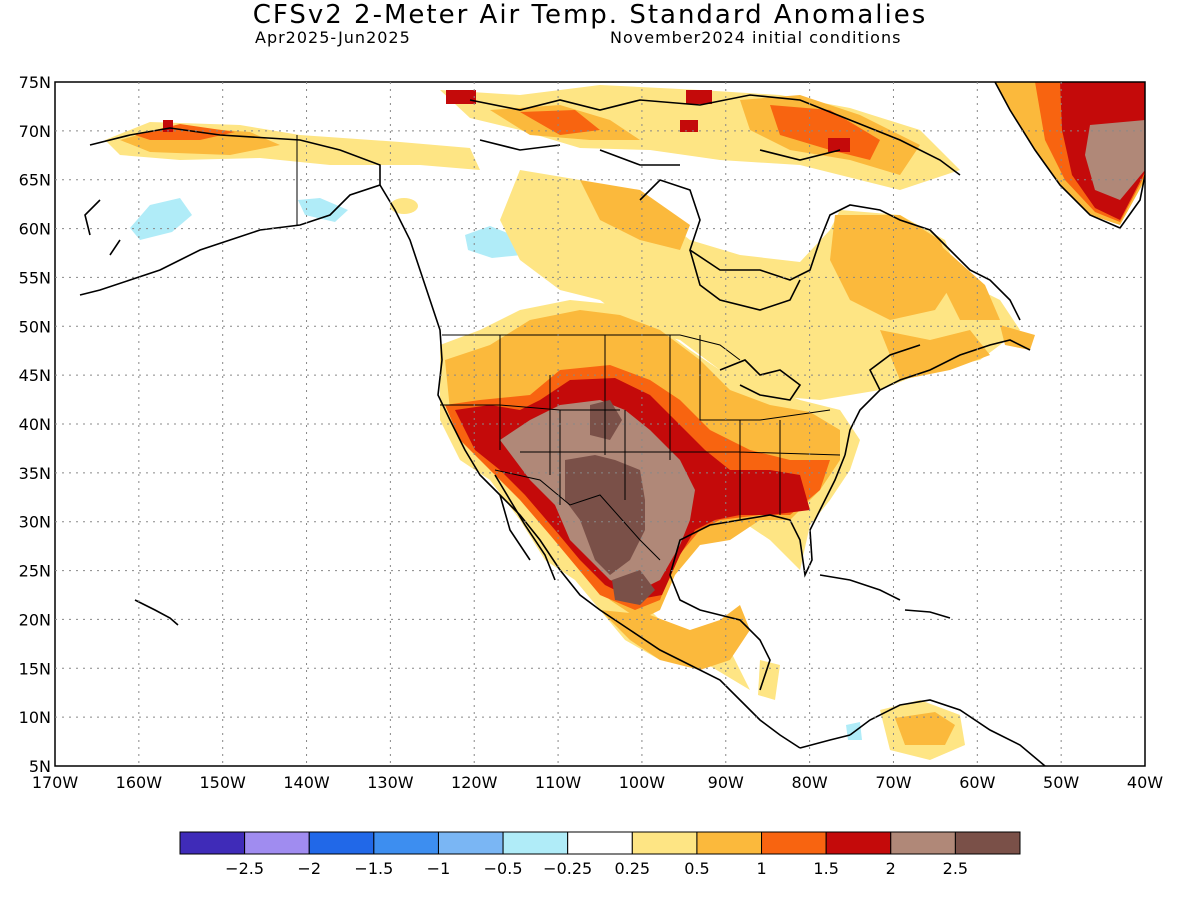 The height and width of the screenshot is (900, 1200). What do you see at coordinates (1145, 782) in the screenshot?
I see `lon-label: 40W` at bounding box center [1145, 782].